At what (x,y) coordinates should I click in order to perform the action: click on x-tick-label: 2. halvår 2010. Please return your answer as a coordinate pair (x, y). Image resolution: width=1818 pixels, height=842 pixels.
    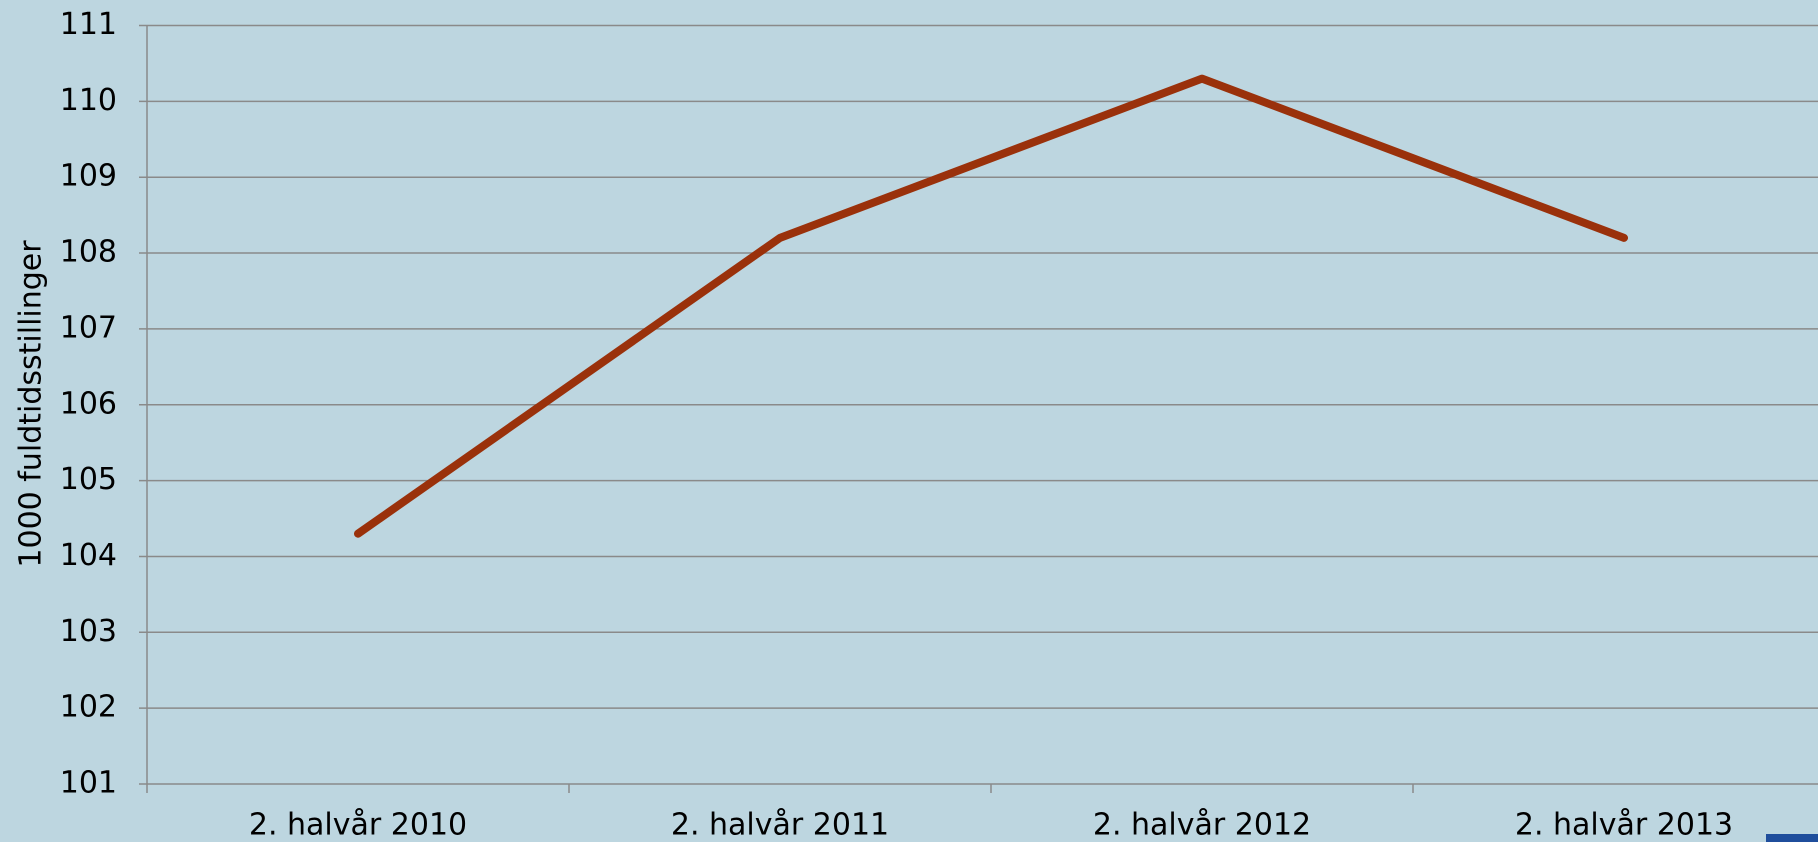
    Looking at the image, I should click on (358, 825).